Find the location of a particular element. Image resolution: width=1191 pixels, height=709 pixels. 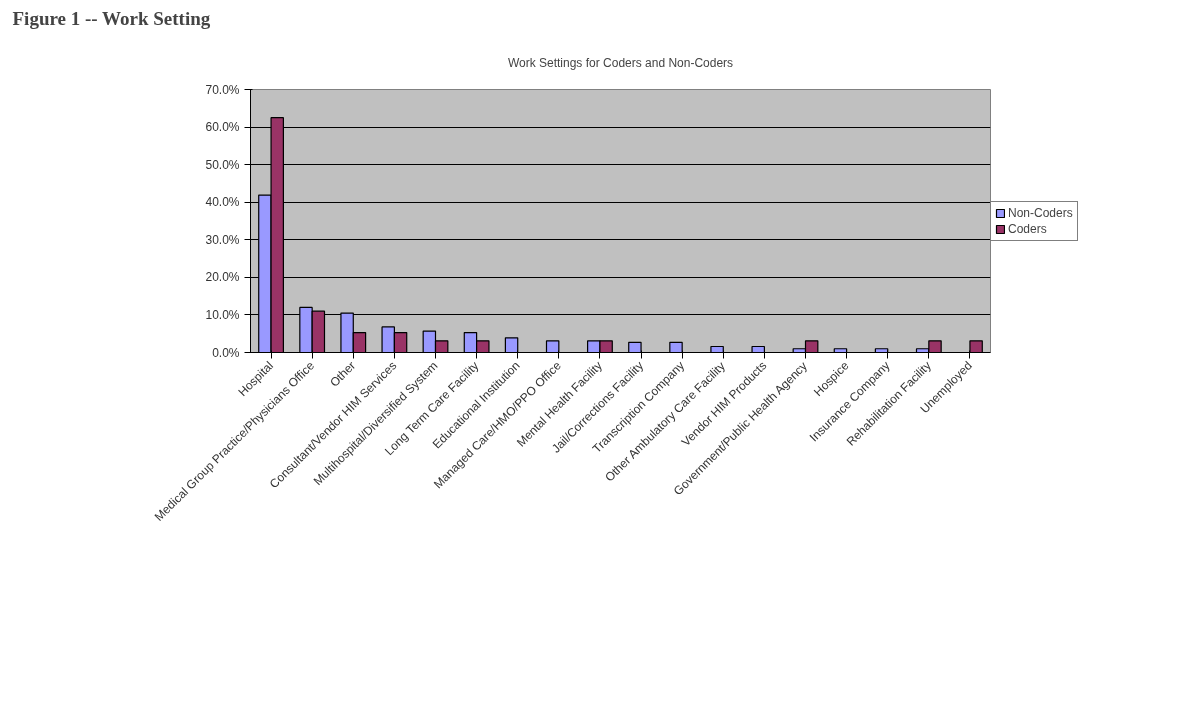

y-tick-label: 30.0% is located at coordinates (222, 239).